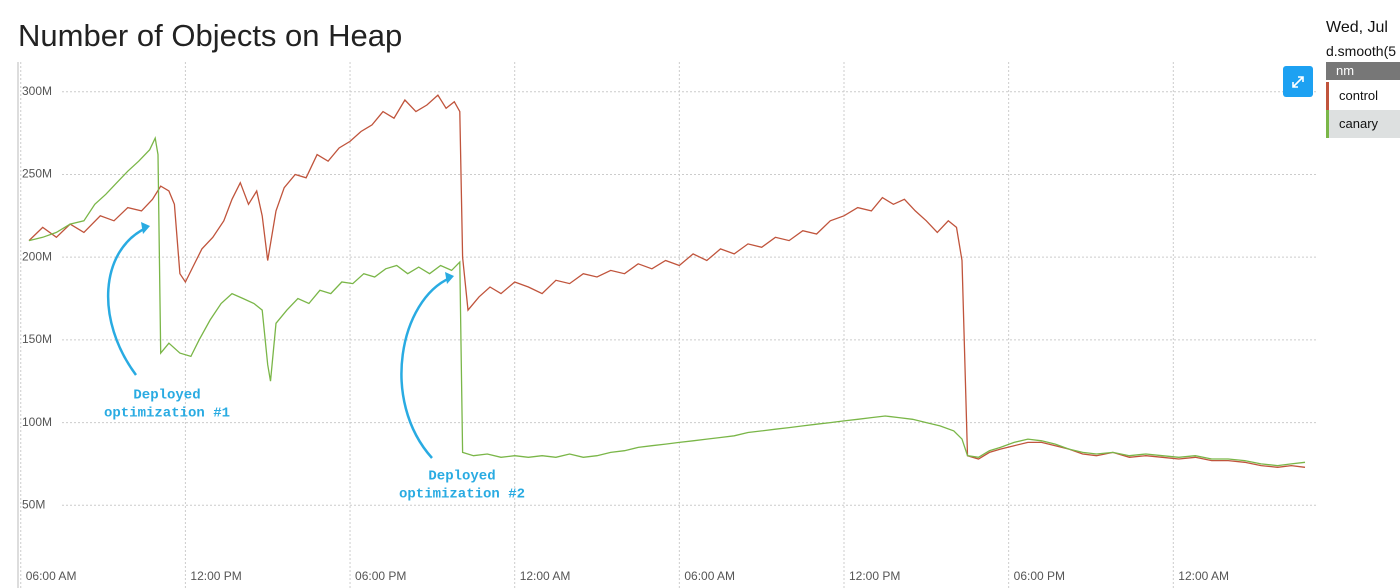 This screenshot has width=1400, height=588. I want to click on panel-date: Wed, Jul, so click(1357, 27).